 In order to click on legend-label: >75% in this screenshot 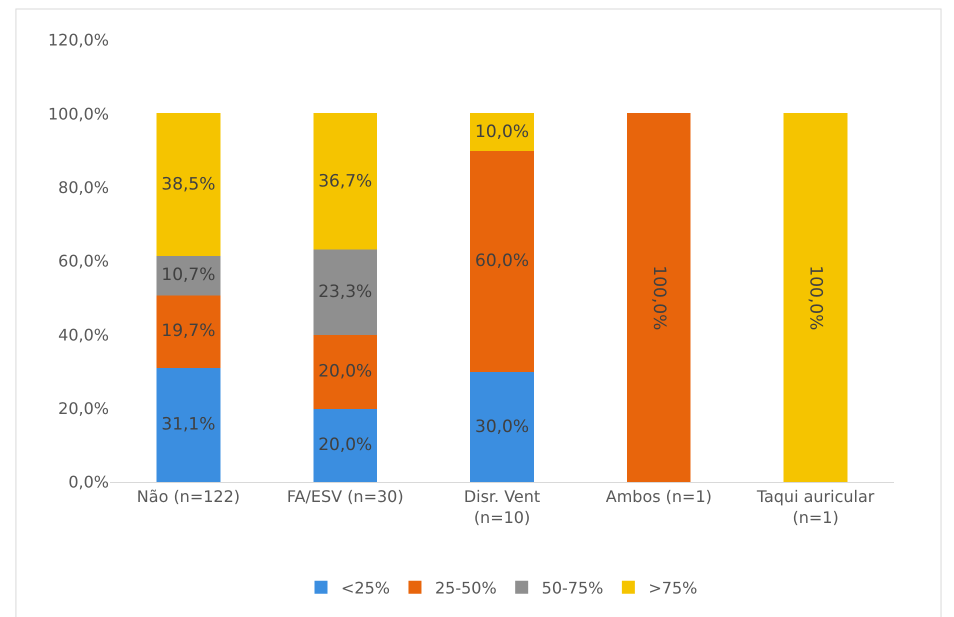, I will do `click(673, 588)`.